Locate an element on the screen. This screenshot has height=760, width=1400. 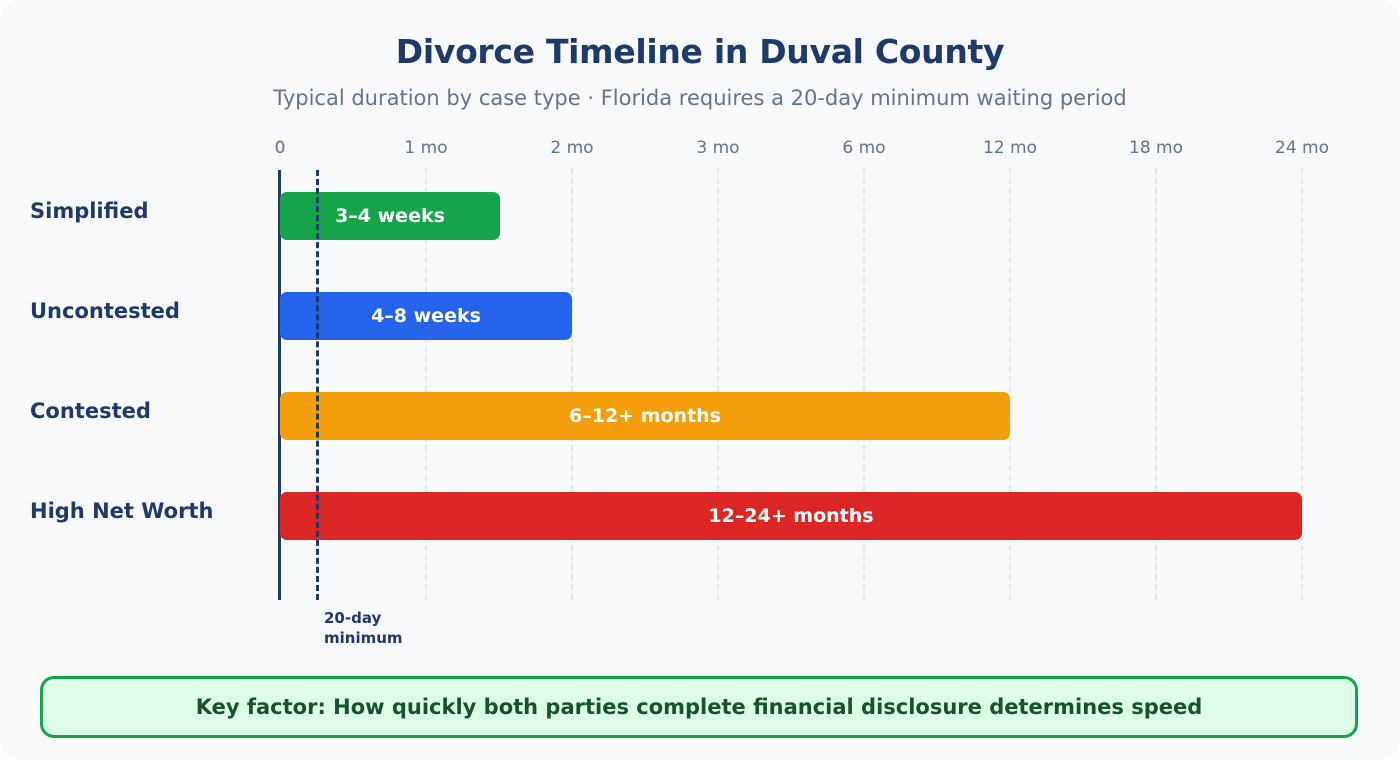
minimum-waiting-period-line is located at coordinates (317, 385).